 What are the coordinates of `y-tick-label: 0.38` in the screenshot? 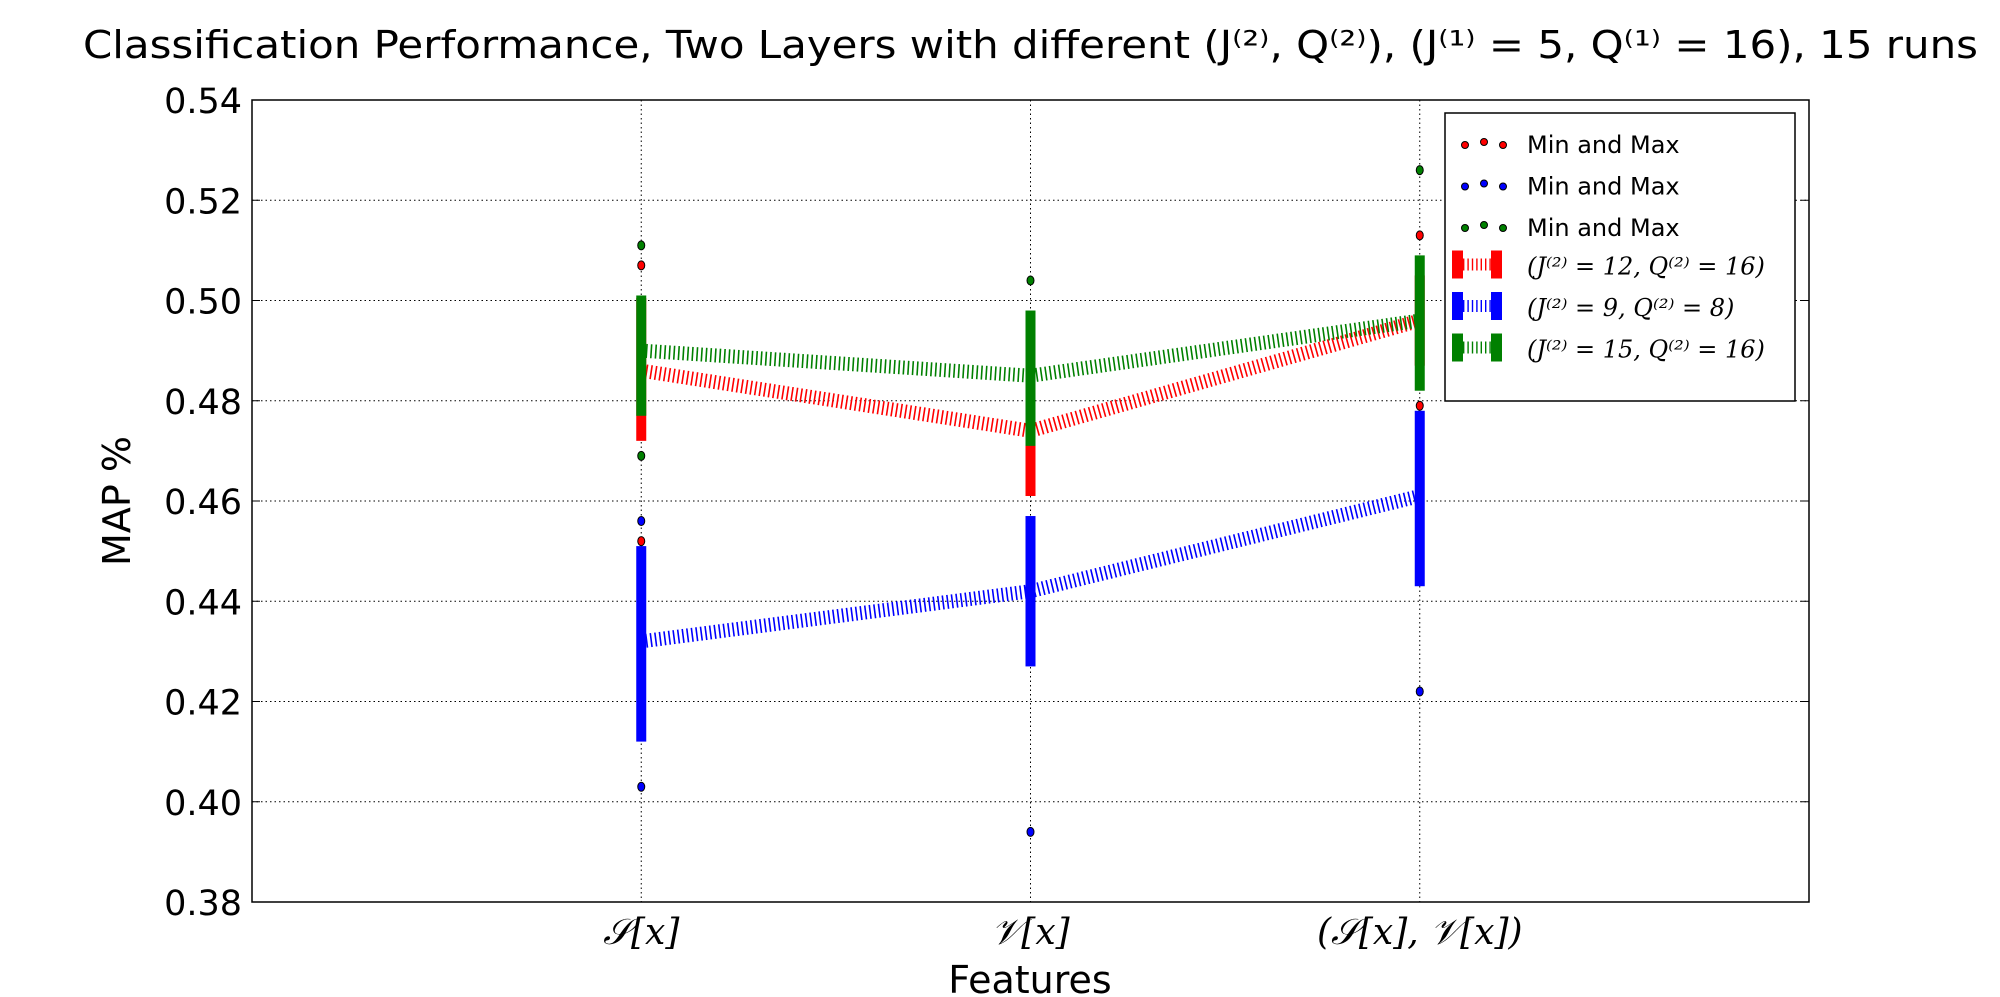 It's located at (203, 904).